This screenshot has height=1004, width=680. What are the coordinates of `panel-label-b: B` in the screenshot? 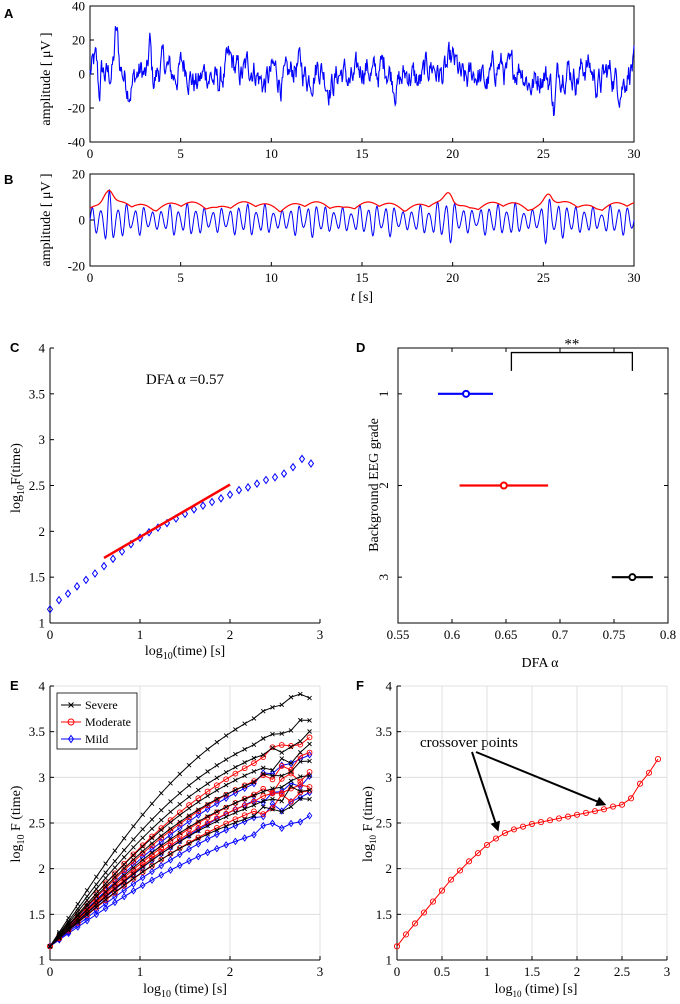 It's located at (8, 179).